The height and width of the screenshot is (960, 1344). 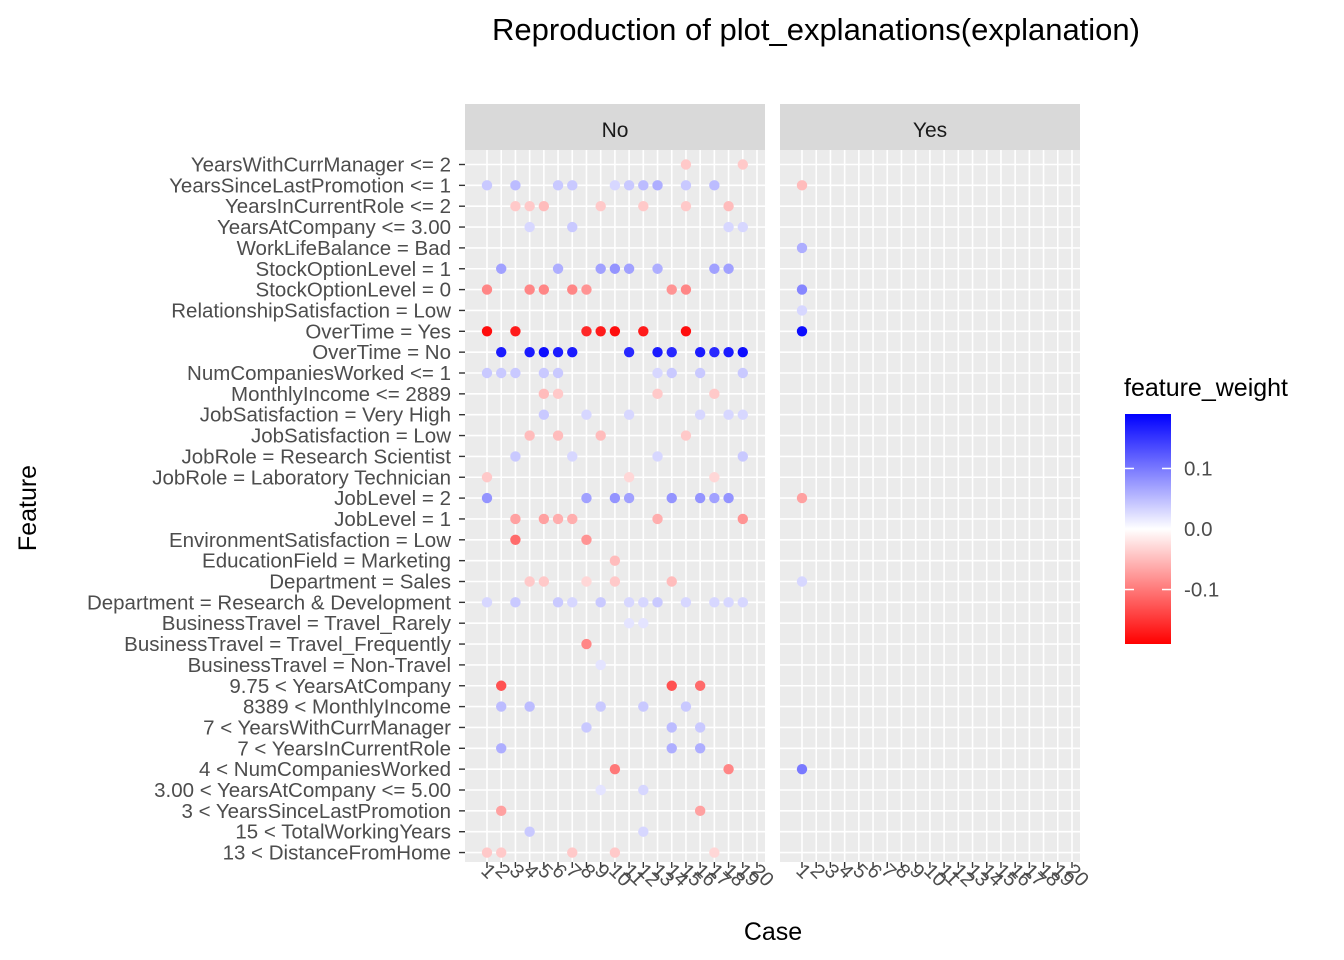 What do you see at coordinates (338, 206) in the screenshot?
I see `y-tick-label: YearsInCurrentRole <= 2` at bounding box center [338, 206].